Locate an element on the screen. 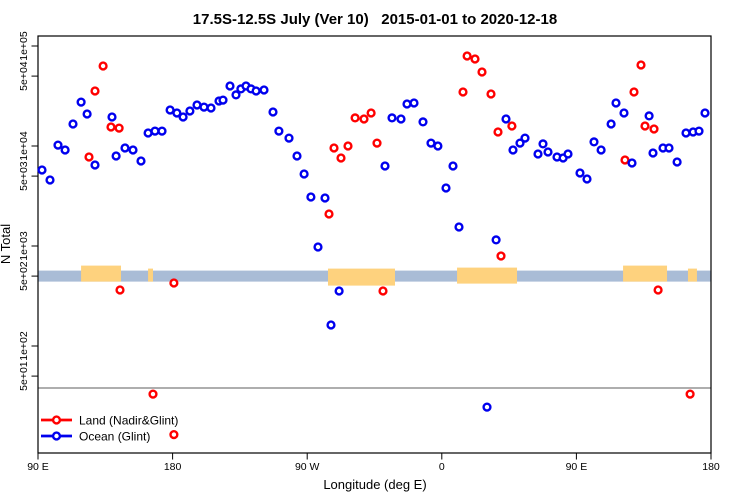  surface-band-layer is located at coordinates (374, 275).